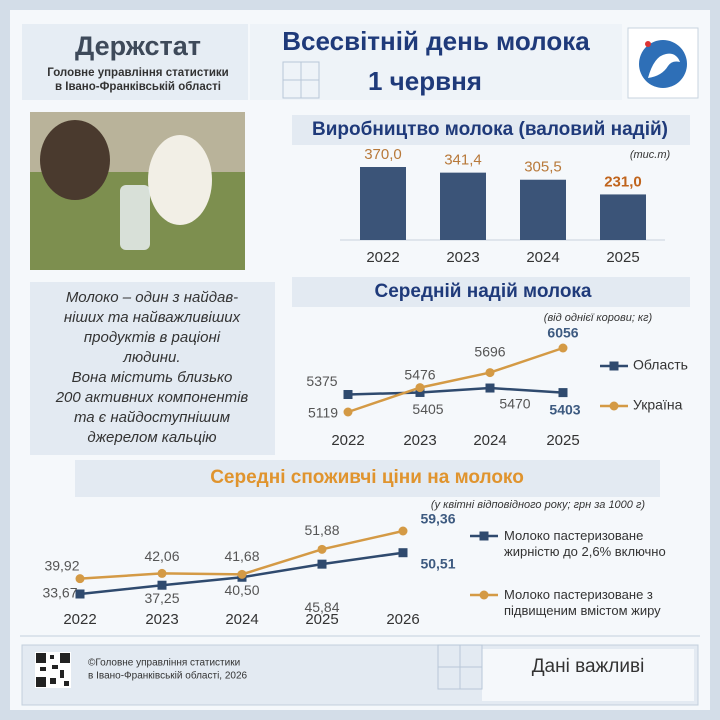 This screenshot has width=720, height=720. Describe the element at coordinates (383, 154) in the screenshot. I see `value-label: 370,0` at that location.